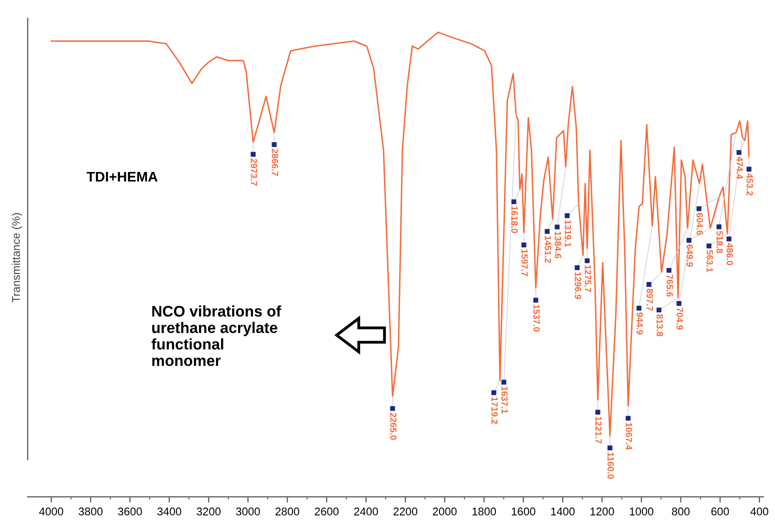  I want to click on x-tick-label: 2800, so click(288, 512).